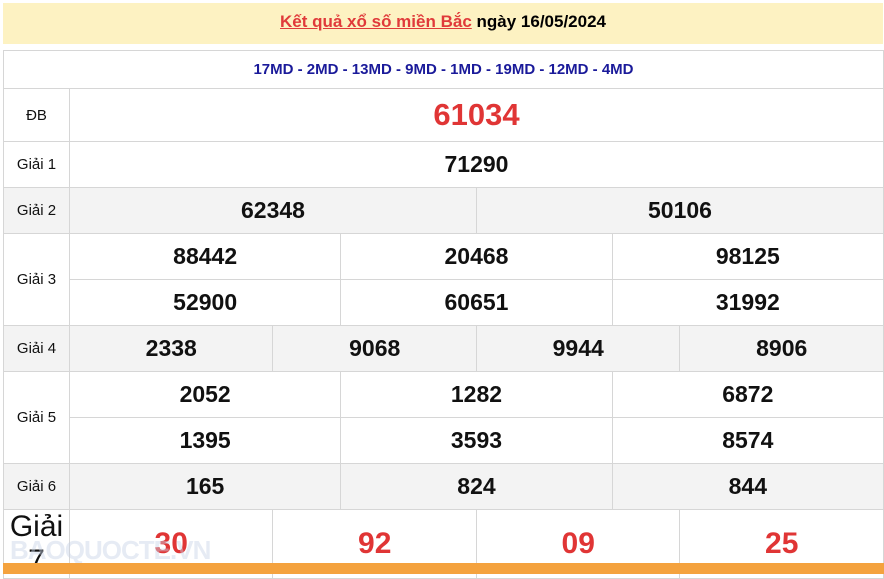  I want to click on prize-value: 71290, so click(476, 164).